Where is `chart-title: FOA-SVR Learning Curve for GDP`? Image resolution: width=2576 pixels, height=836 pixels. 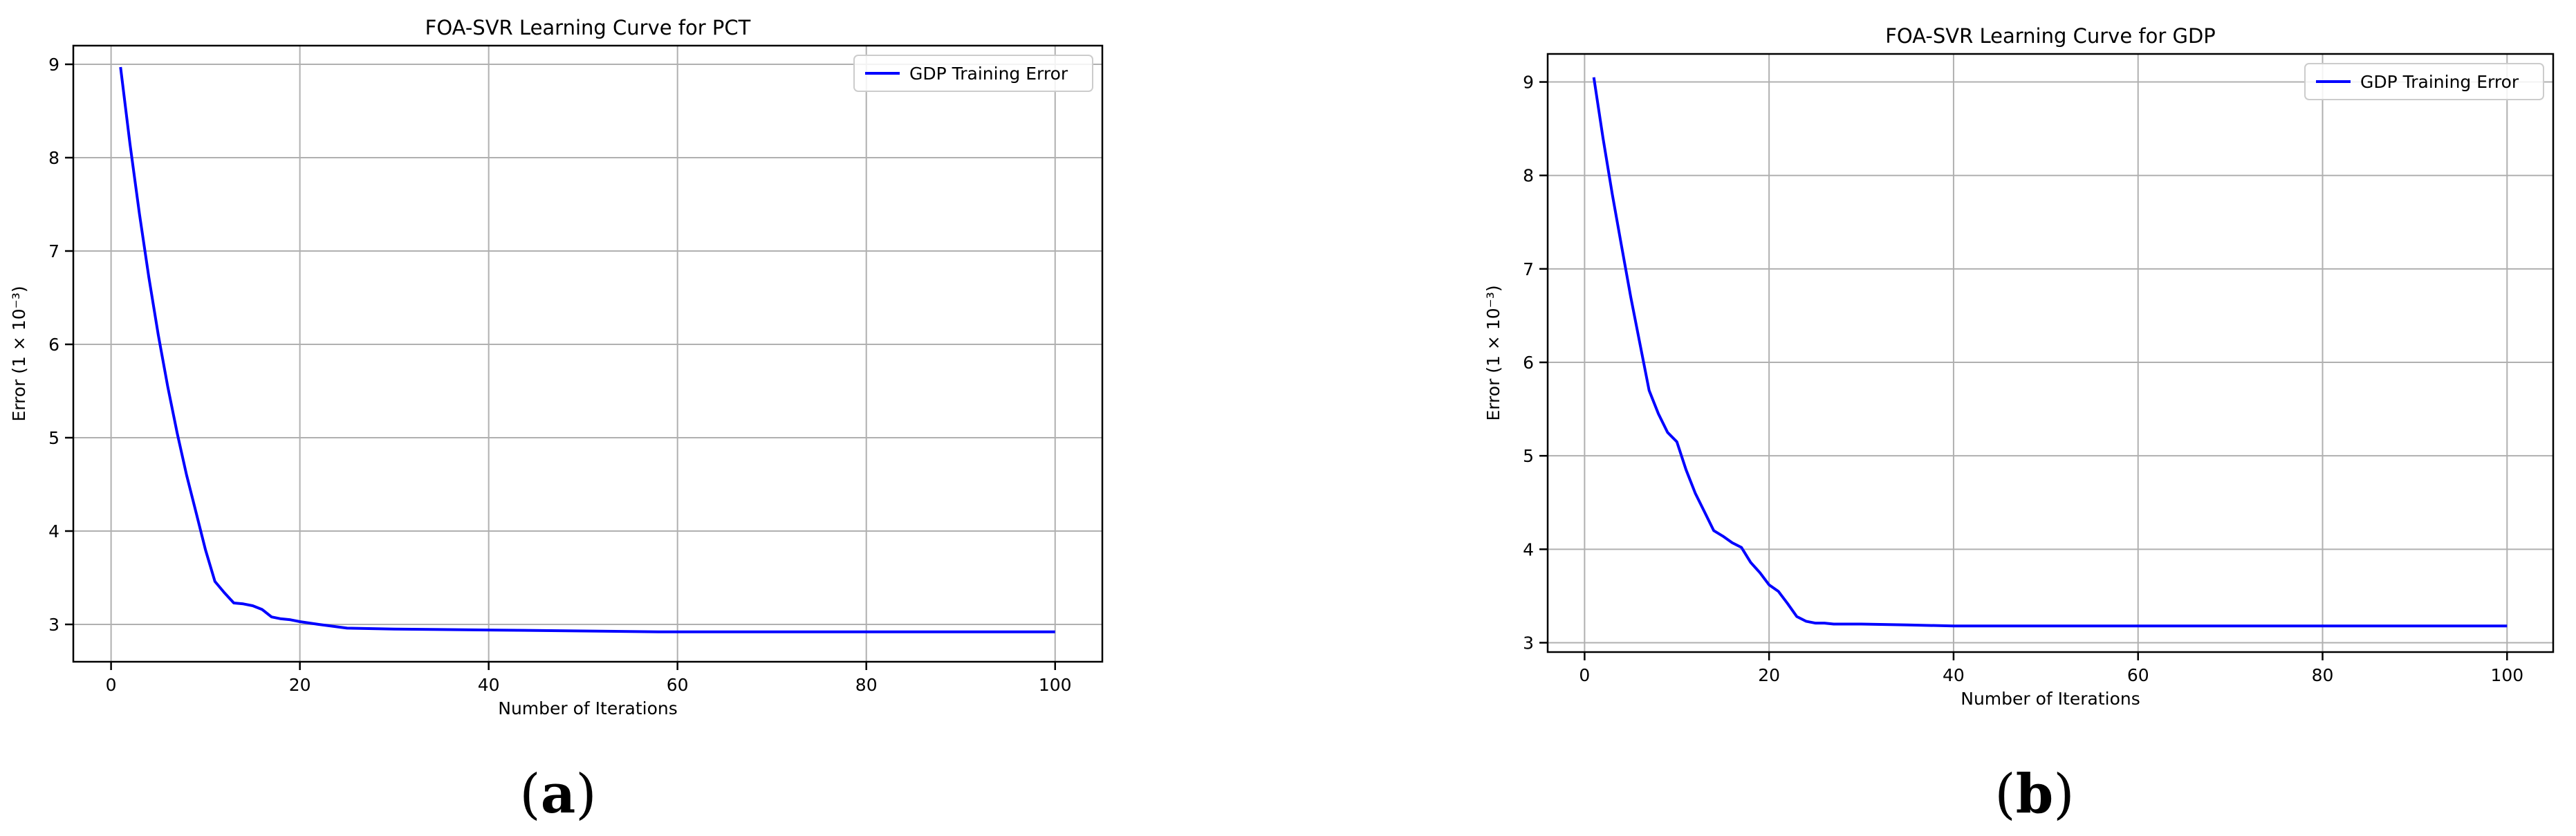
chart-title: FOA-SVR Learning Curve for GDP is located at coordinates (2050, 36).